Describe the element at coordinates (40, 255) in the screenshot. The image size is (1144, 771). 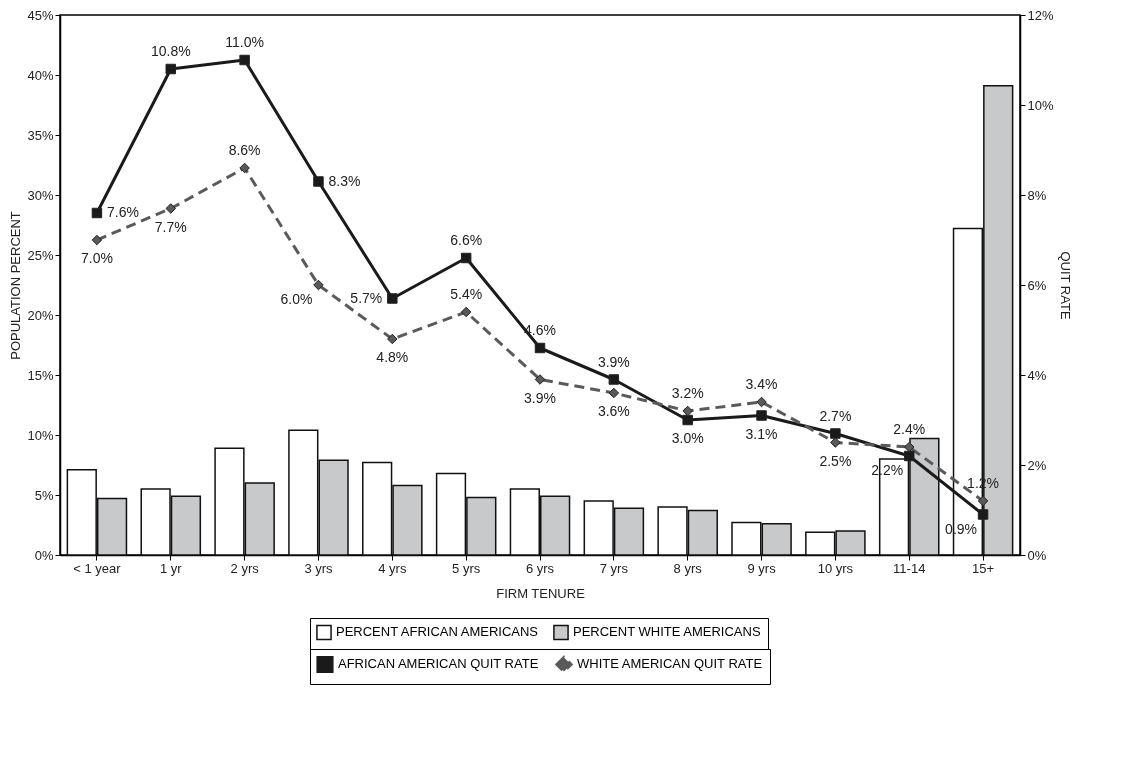
I see `y-tick-label: 25%` at that location.